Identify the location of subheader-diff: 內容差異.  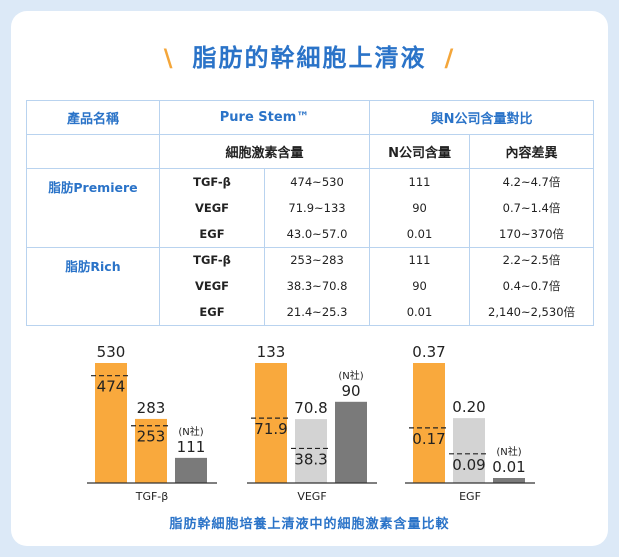
(532, 152).